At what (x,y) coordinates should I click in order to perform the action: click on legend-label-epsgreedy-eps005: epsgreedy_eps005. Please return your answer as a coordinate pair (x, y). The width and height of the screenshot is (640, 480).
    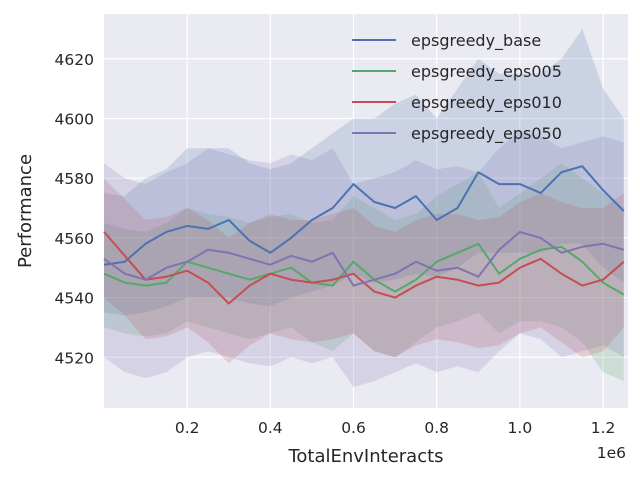
    Looking at the image, I should click on (486, 72).